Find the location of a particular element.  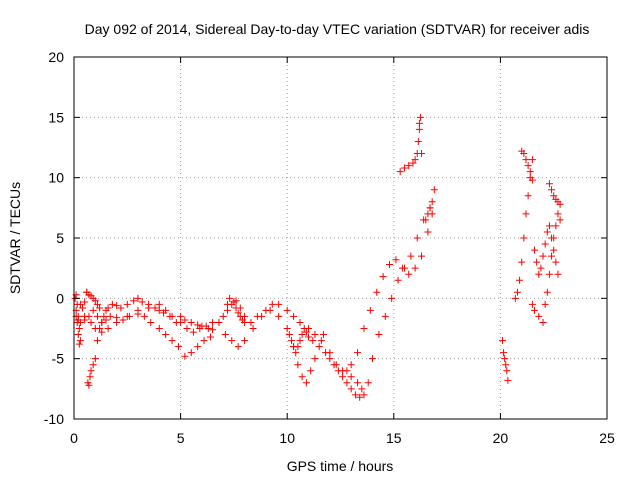

y-tick-label: 5 is located at coordinates (60, 238).